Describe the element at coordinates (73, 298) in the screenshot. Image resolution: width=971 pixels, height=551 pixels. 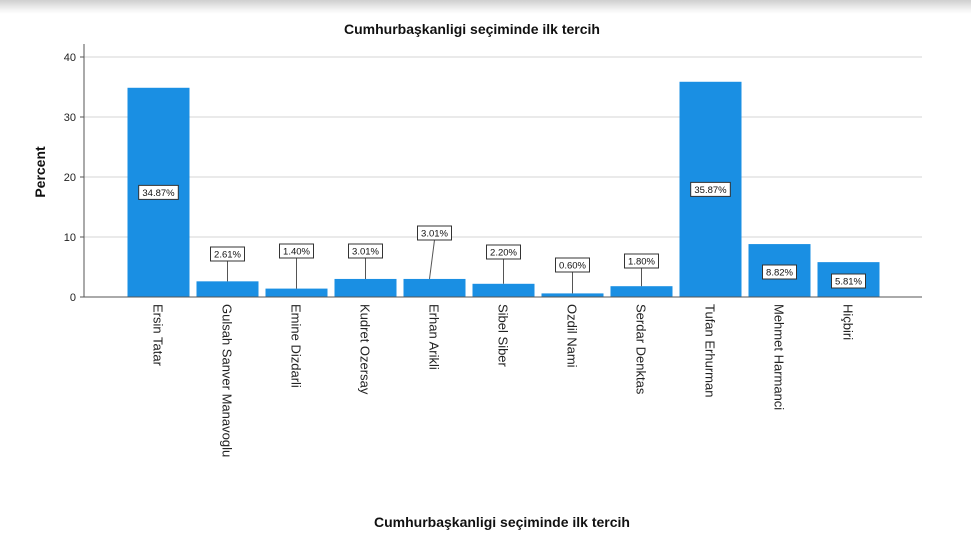
I see `y-tick-label: 0` at that location.